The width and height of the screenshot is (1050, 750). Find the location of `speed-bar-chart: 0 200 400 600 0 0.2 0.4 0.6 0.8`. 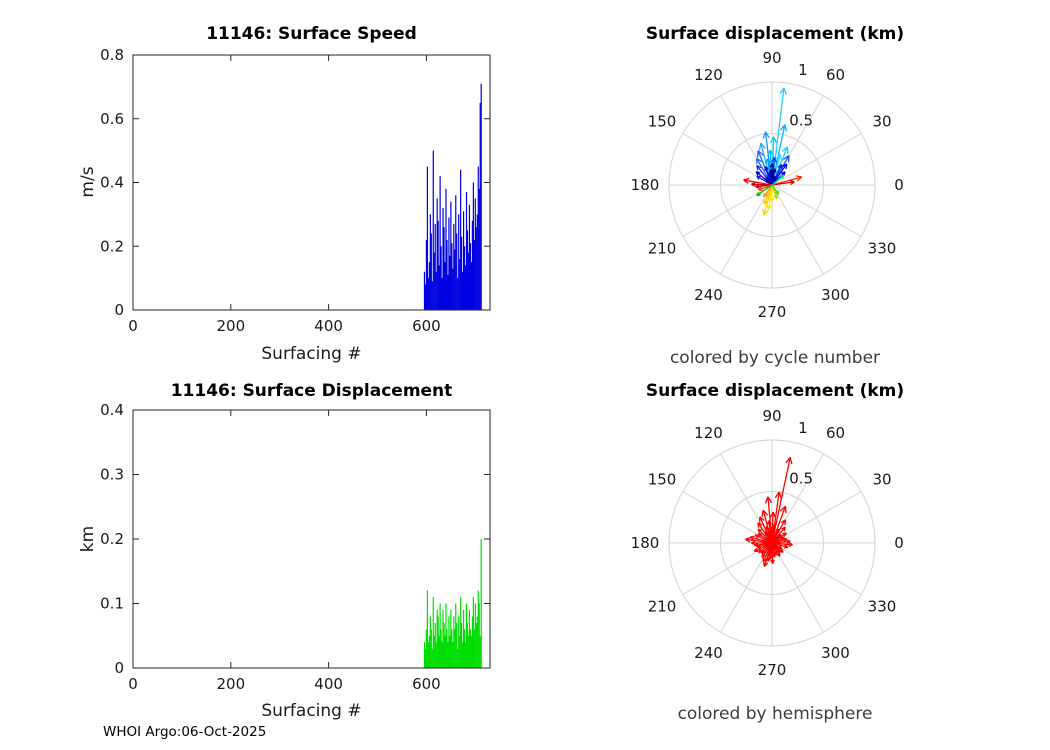

speed-bar-chart: 0 200 400 600 0 0.2 0.4 0.6 0.8 is located at coordinates (295, 190).